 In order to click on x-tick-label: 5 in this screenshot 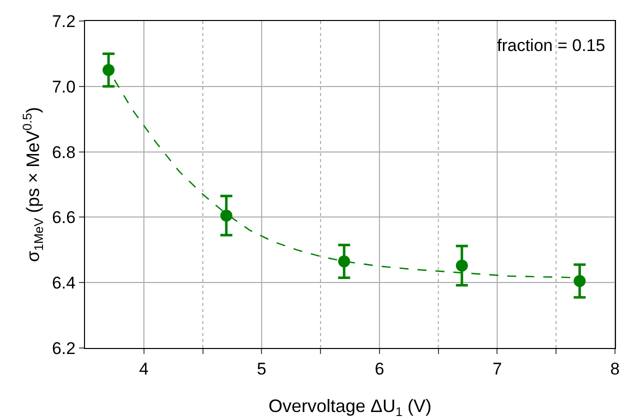, I will do `click(261, 368)`.